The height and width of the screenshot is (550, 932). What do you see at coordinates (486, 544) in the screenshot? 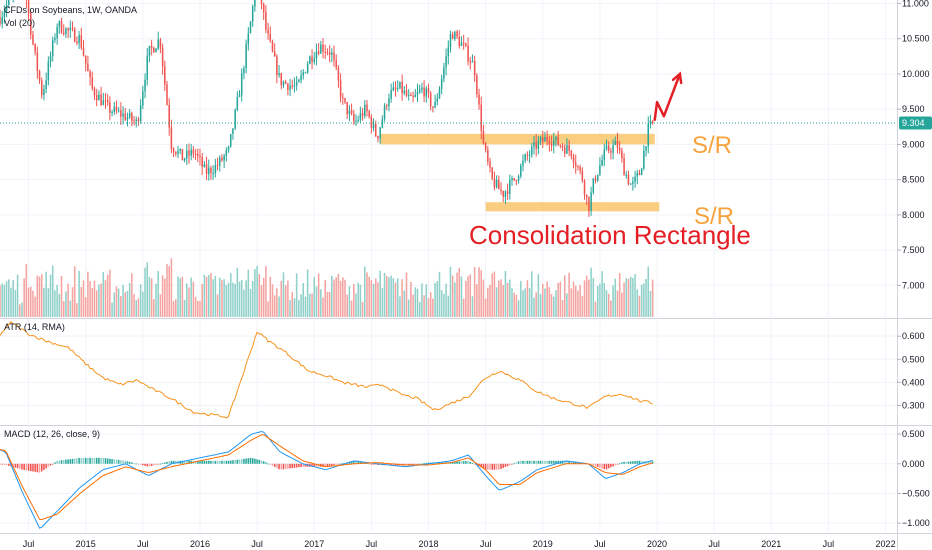
I see `x-tick-label: Jul` at bounding box center [486, 544].